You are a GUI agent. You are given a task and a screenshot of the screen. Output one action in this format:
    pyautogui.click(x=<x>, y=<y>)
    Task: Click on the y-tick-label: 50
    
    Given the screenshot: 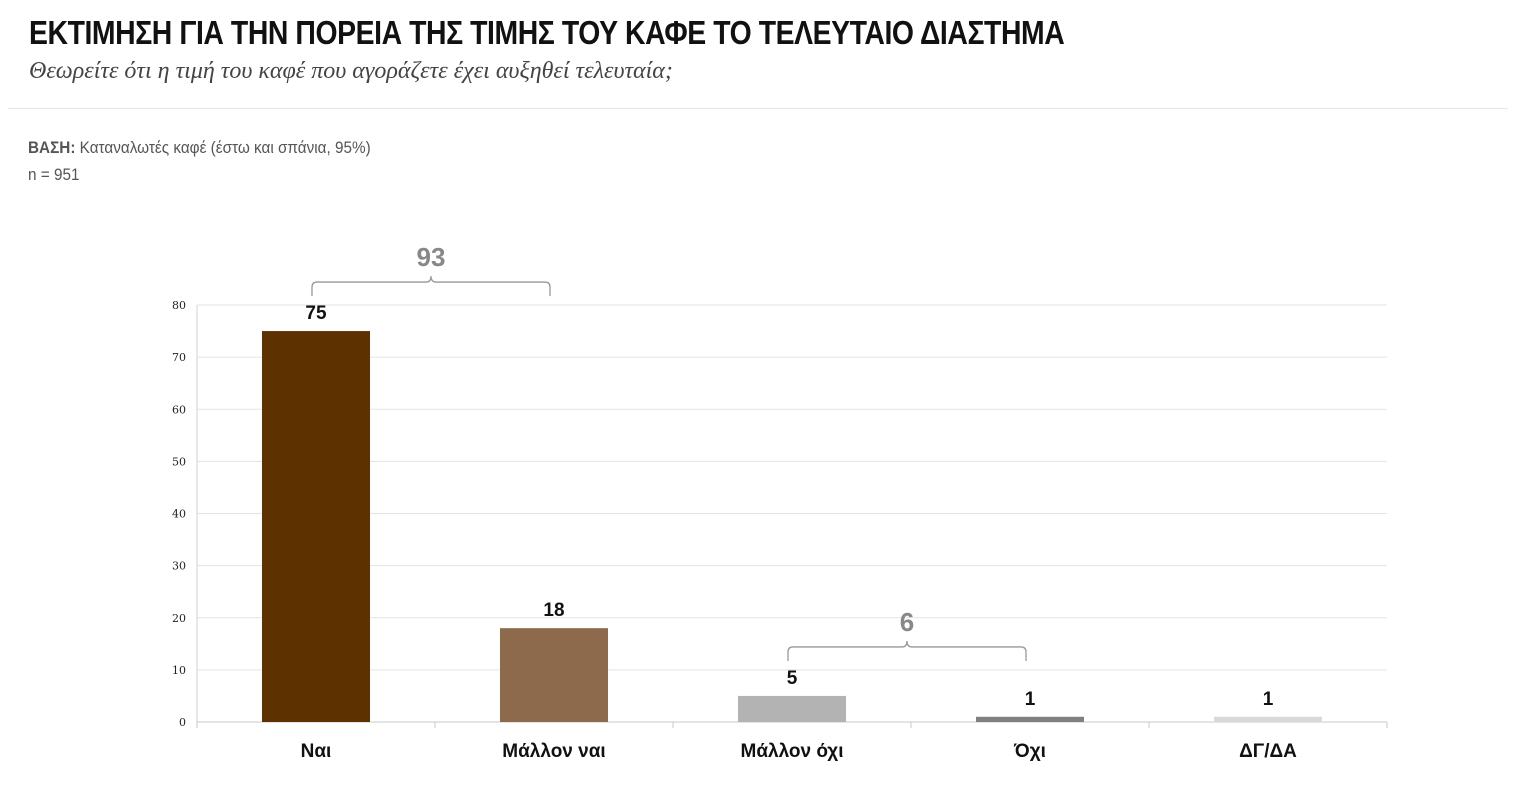 What is the action you would take?
    pyautogui.click(x=179, y=461)
    